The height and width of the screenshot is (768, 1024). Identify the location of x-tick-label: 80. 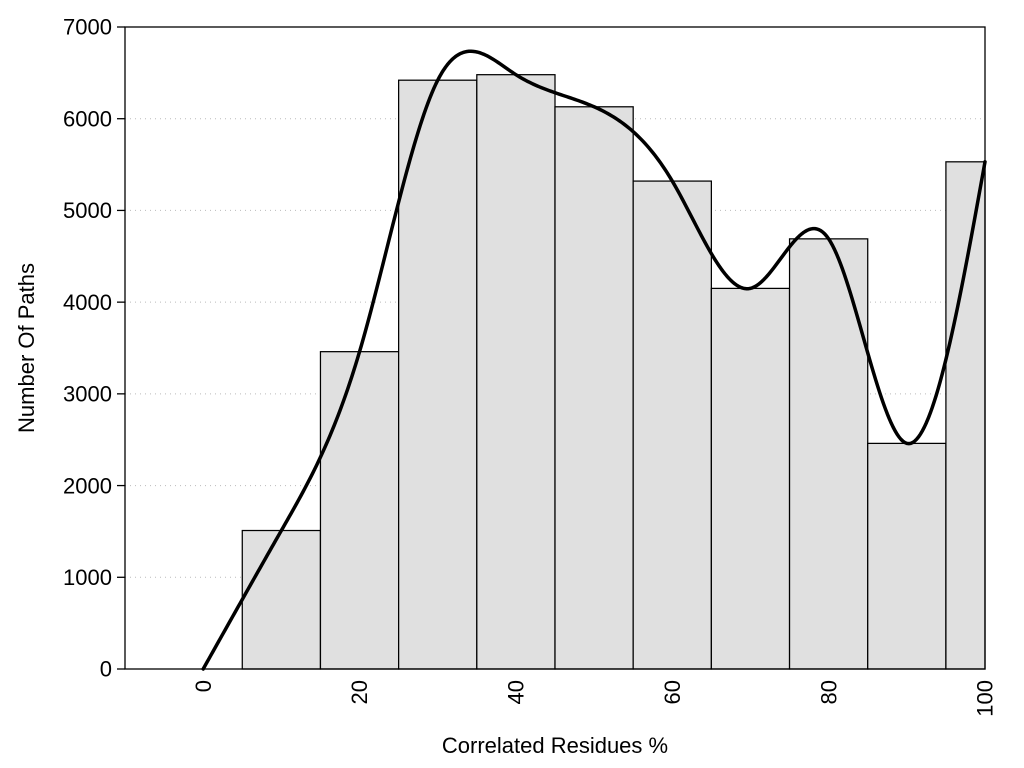
(828, 692).